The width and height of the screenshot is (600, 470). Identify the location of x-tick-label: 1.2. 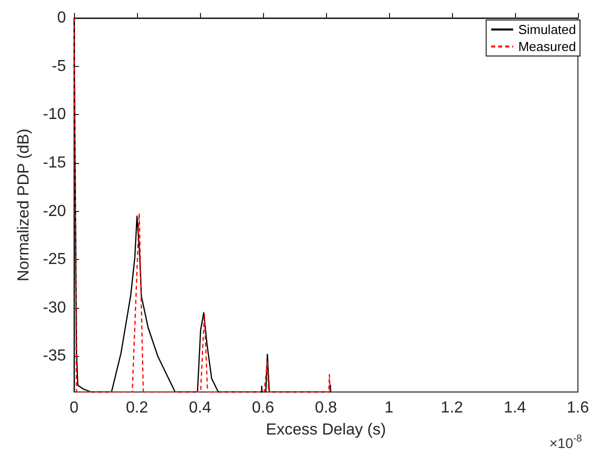
(452, 408).